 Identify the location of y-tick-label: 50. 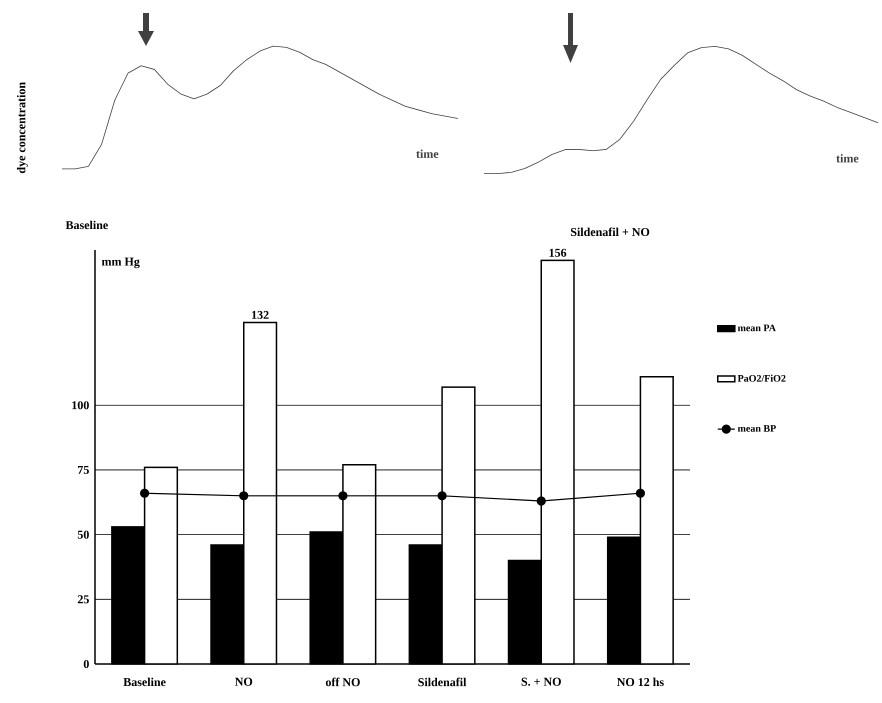
(83, 534).